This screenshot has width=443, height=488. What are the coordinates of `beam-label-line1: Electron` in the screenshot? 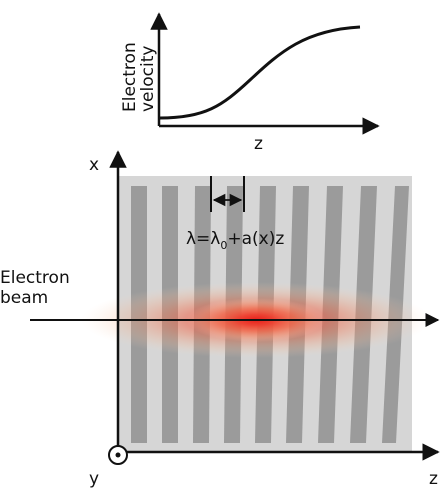 It's located at (35, 278).